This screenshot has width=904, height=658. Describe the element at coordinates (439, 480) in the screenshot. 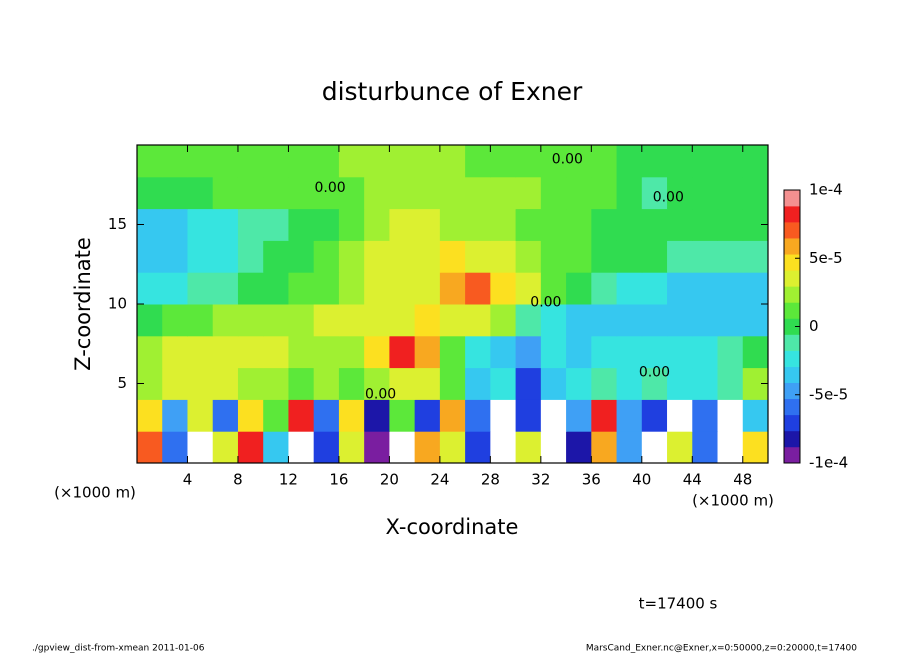

I see `x-tick-label: 24` at that location.